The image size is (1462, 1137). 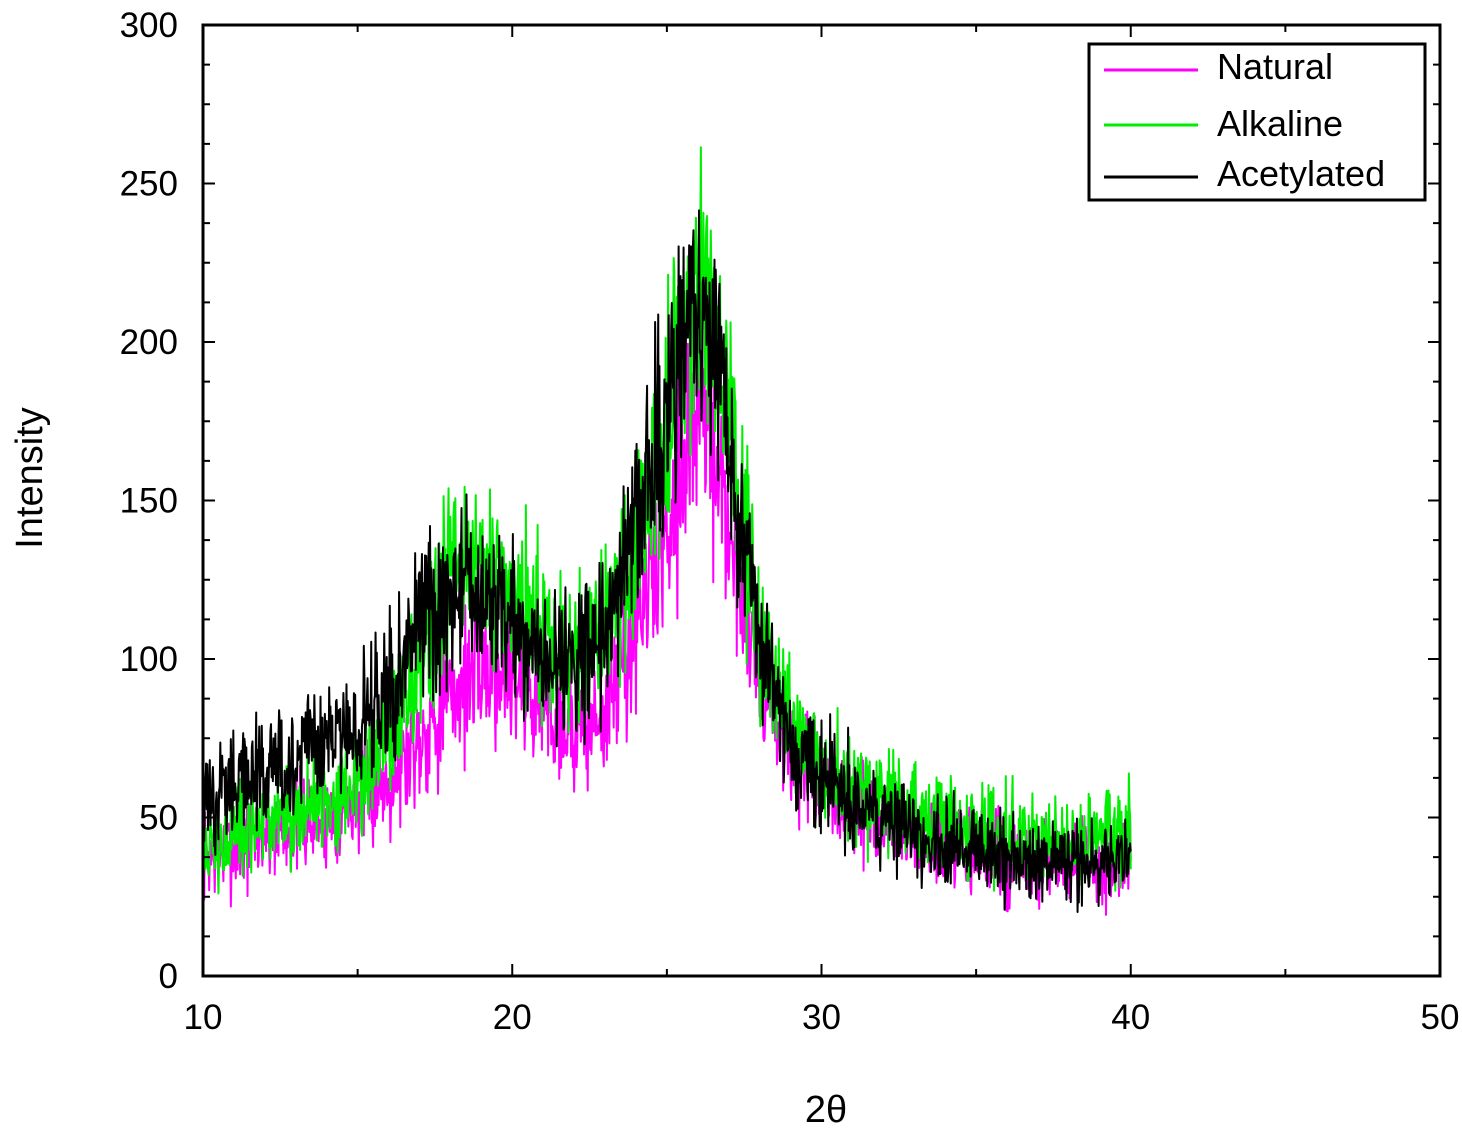 I want to click on legend: Natural Alkaline Acetylated, so click(x=1257, y=122).